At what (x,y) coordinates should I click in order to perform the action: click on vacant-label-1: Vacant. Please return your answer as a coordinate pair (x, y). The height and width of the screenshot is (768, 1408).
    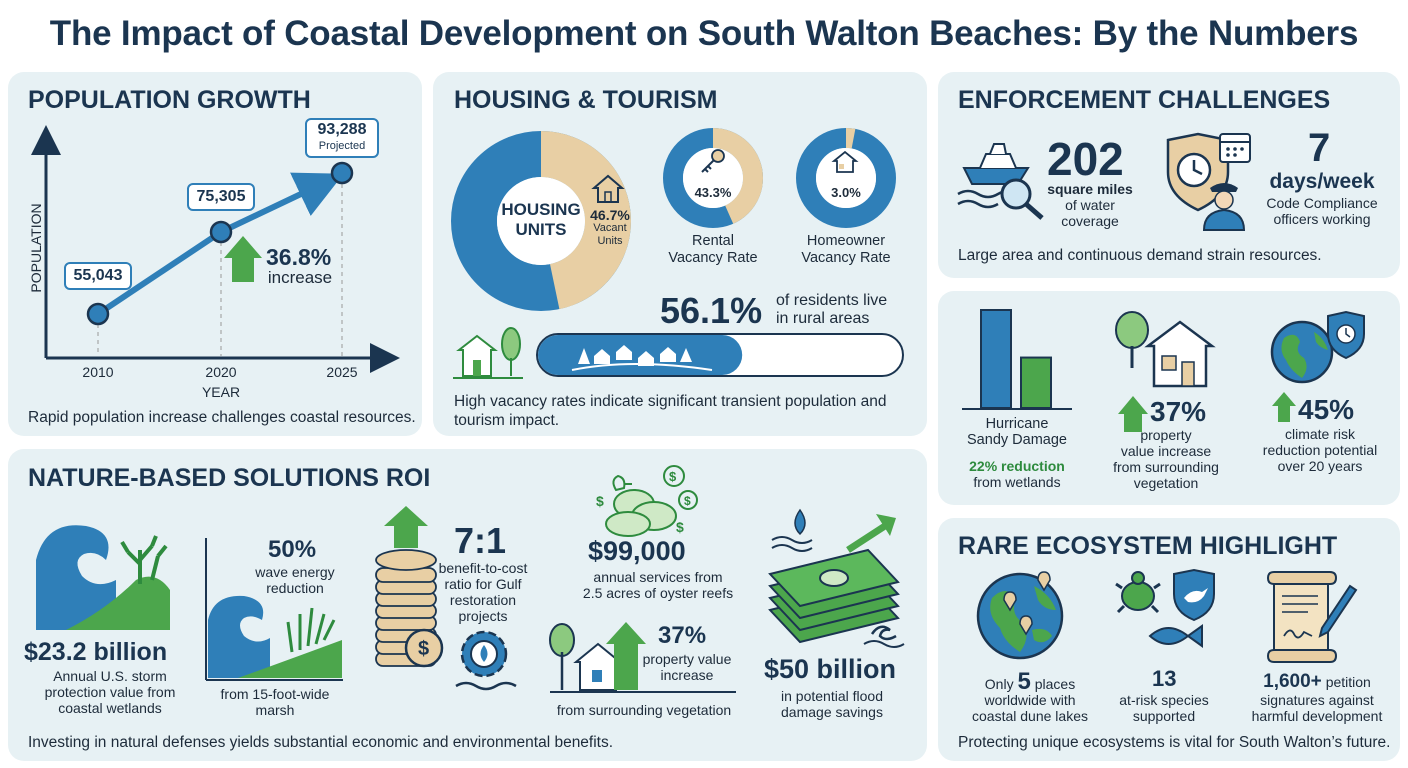
    Looking at the image, I should click on (610, 228).